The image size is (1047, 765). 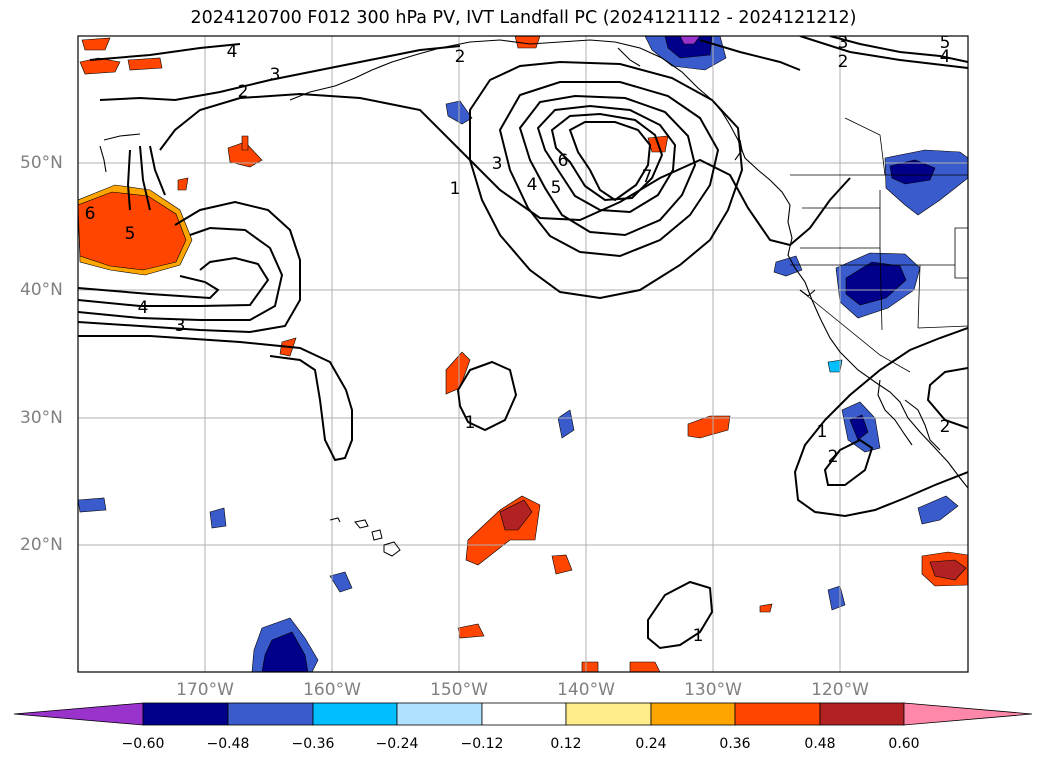 I want to click on contour-label-1-baja: 1, so click(x=822, y=432).